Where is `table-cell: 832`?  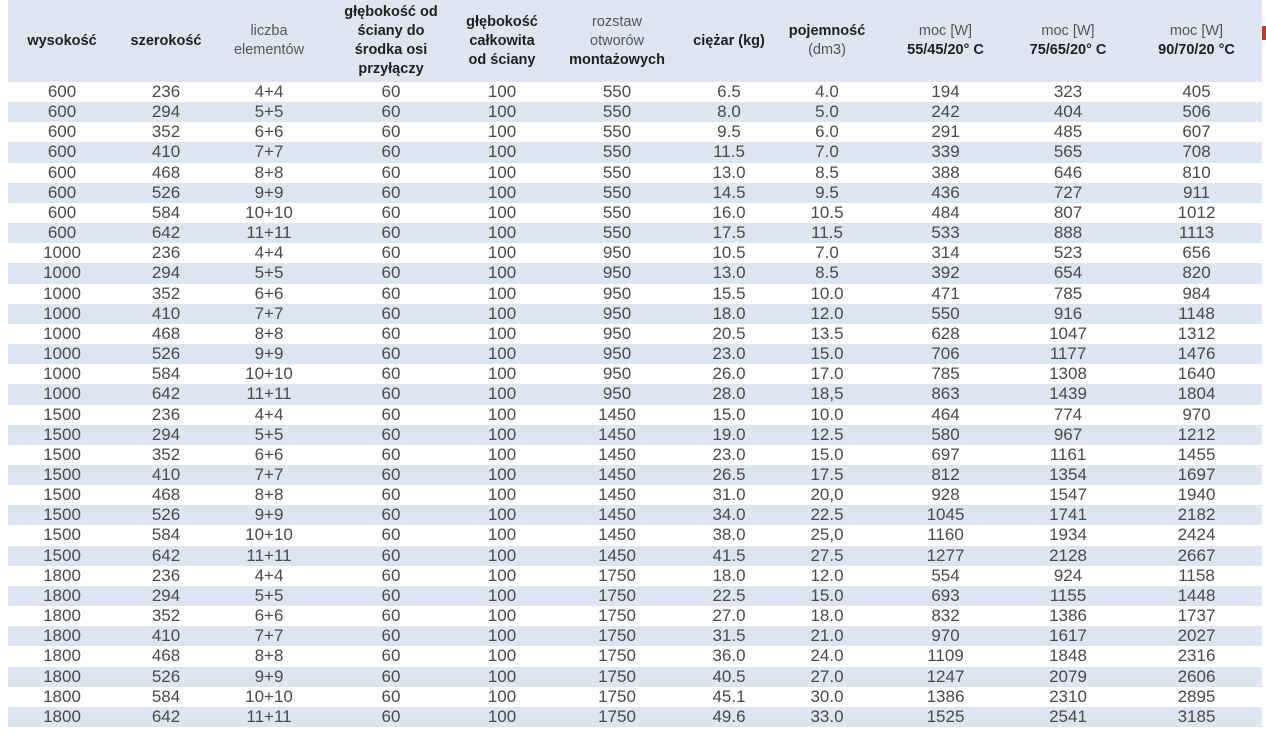 table-cell: 832 is located at coordinates (945, 616).